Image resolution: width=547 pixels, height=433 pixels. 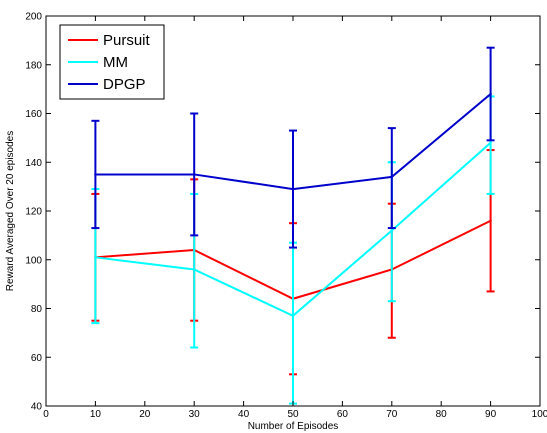 What do you see at coordinates (244, 414) in the screenshot?
I see `x-tick-label: 40` at bounding box center [244, 414].